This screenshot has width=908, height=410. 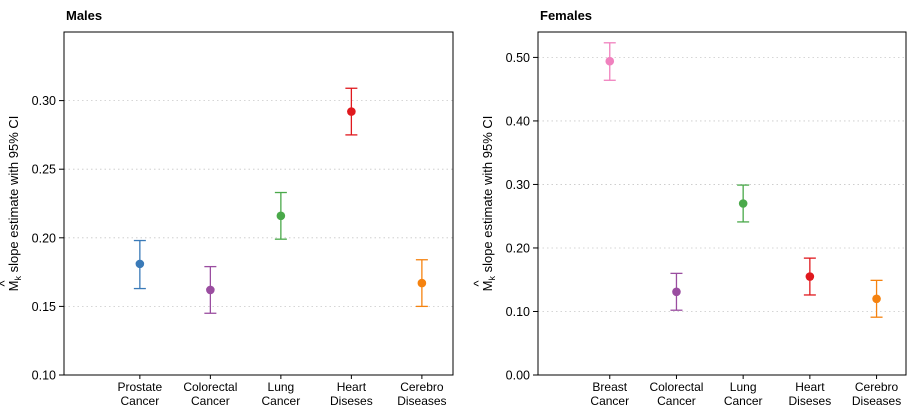 What do you see at coordinates (609, 387) in the screenshot?
I see `x-tick-label: Breast` at bounding box center [609, 387].